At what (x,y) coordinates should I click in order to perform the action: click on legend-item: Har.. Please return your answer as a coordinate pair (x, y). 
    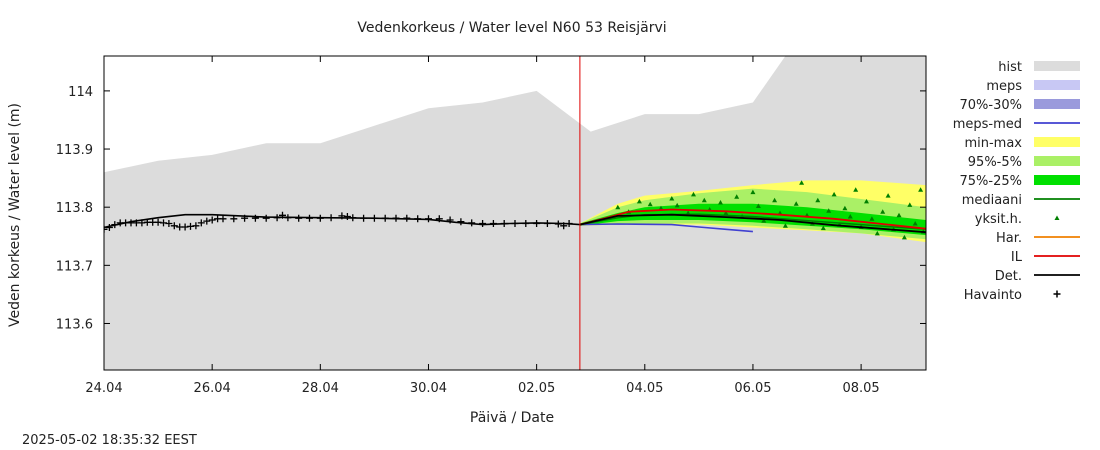
    Looking at the image, I should click on (1038, 238).